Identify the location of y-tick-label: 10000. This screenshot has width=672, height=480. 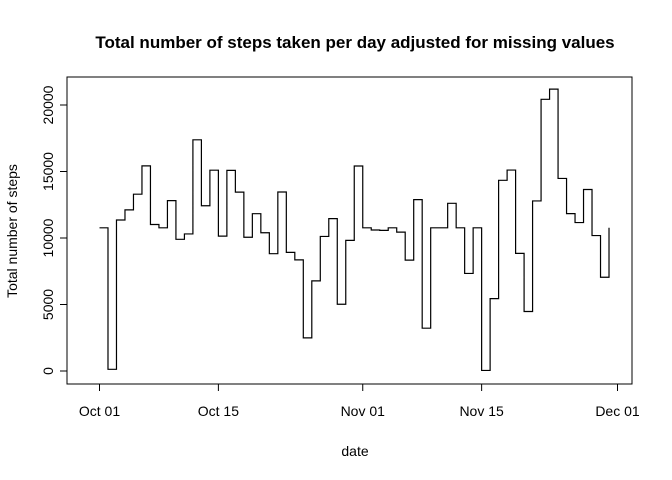
(48, 237).